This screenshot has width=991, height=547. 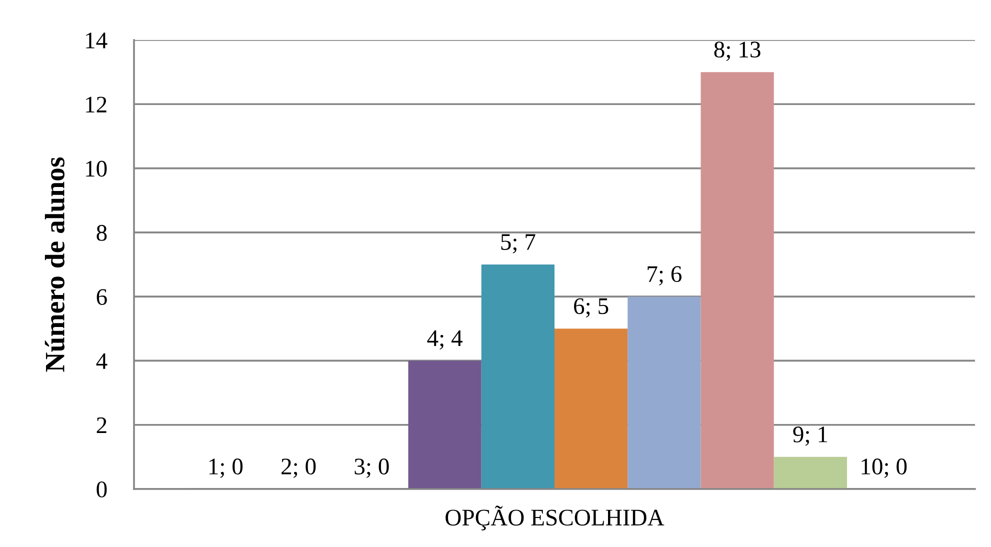 I want to click on data-label: 1; 0, so click(x=226, y=468).